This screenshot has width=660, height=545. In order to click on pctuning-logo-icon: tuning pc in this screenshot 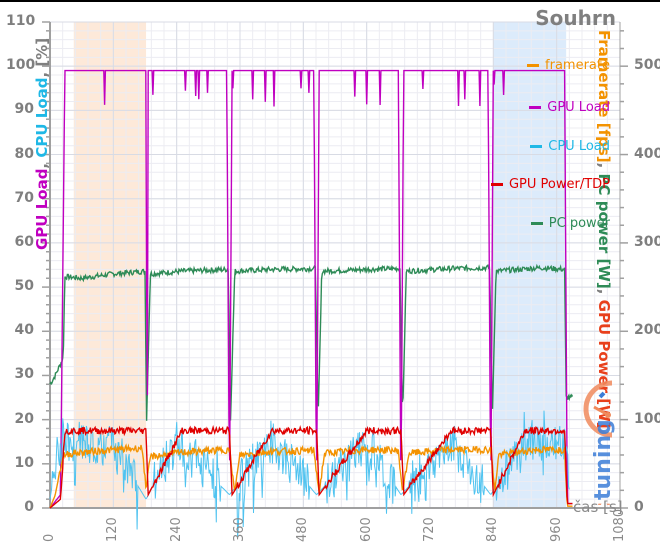, I will do `click(599, 455)`.